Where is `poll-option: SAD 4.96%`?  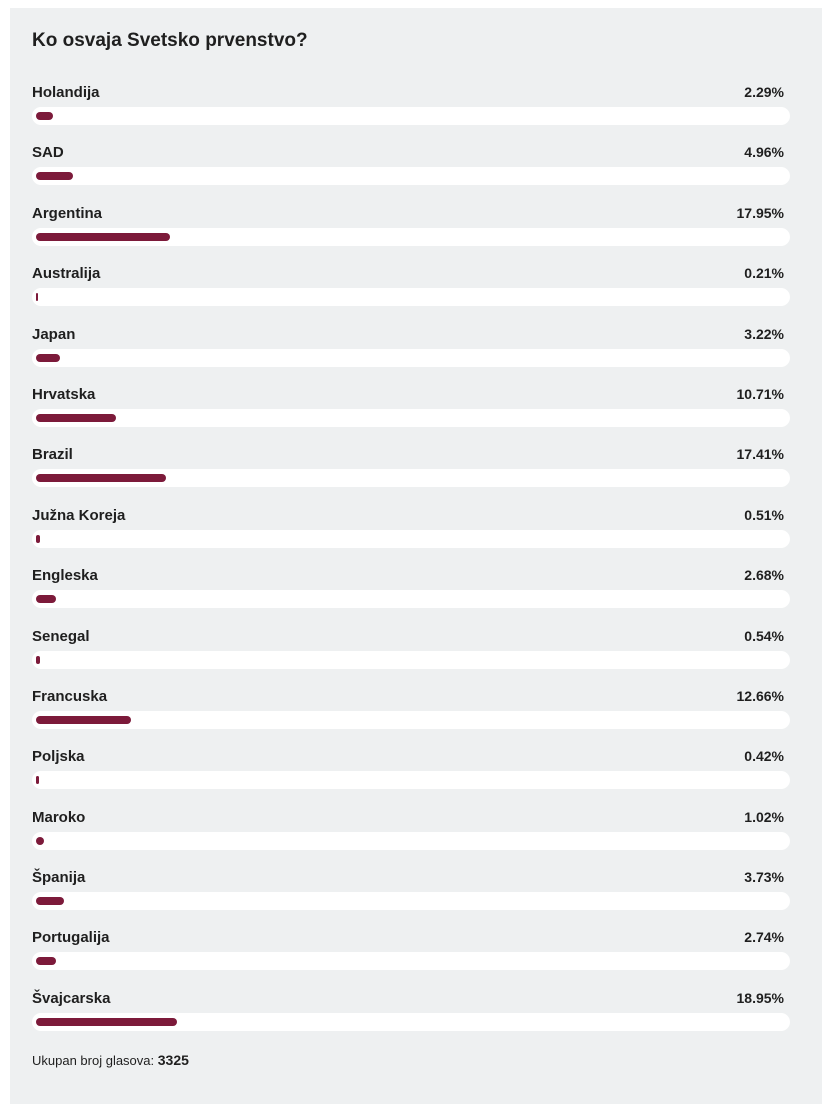
poll-option: SAD 4.96% is located at coordinates (416, 172).